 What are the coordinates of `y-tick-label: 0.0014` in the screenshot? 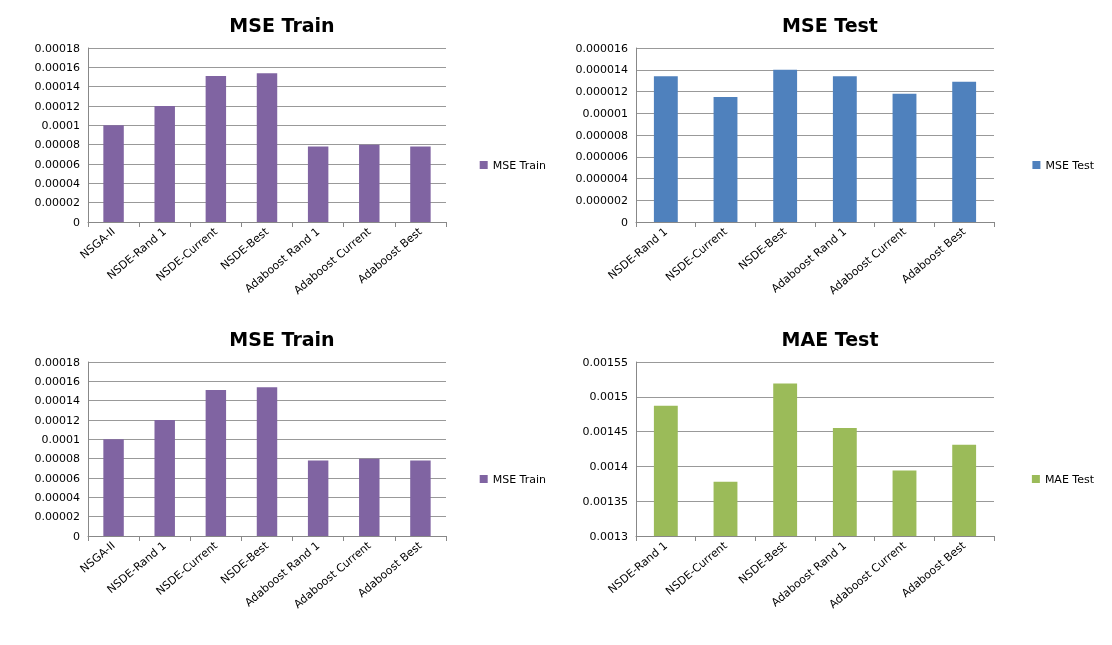 It's located at (608, 466).